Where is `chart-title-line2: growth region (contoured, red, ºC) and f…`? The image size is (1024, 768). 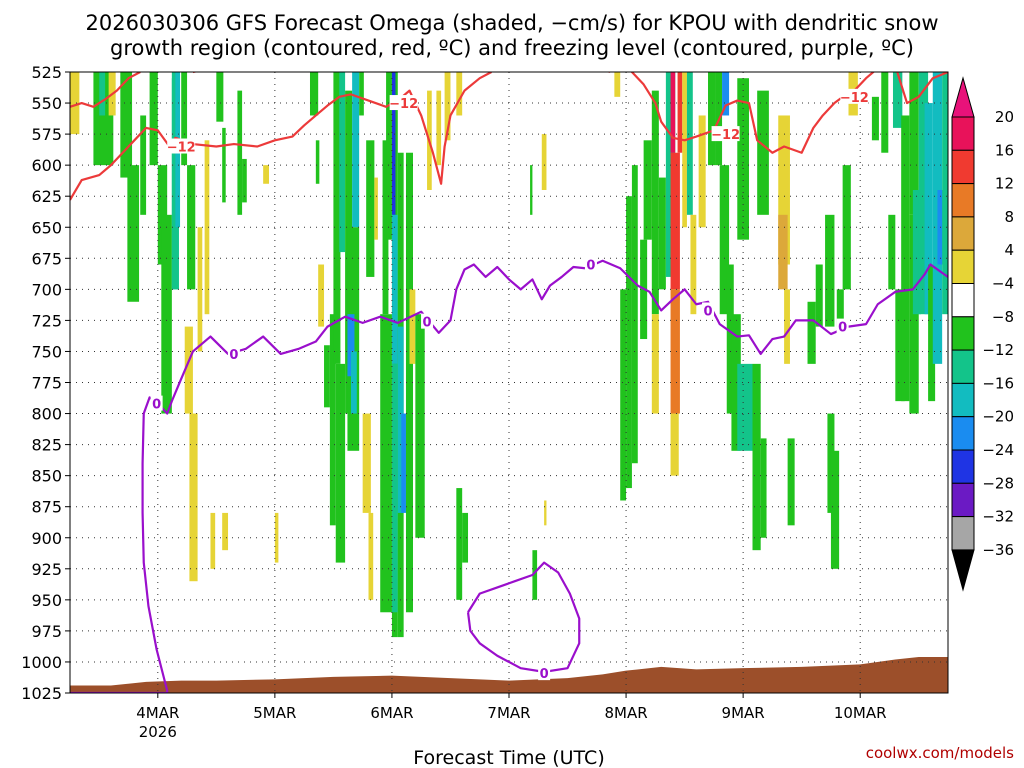 chart-title-line2: growth region (contoured, red, ºC) and f… is located at coordinates (512, 48).